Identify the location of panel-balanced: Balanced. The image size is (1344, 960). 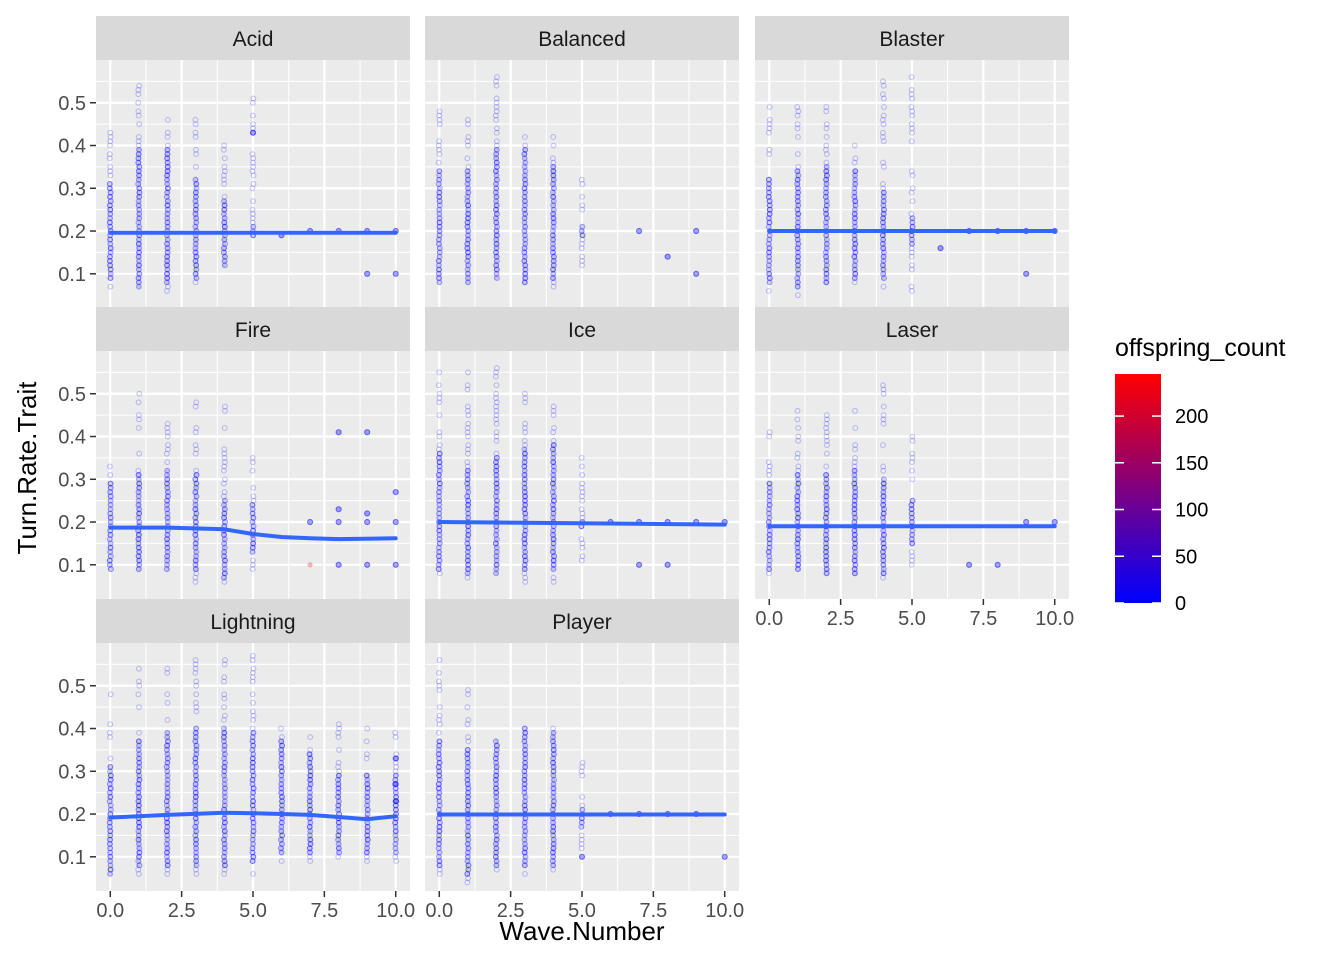
(582, 162).